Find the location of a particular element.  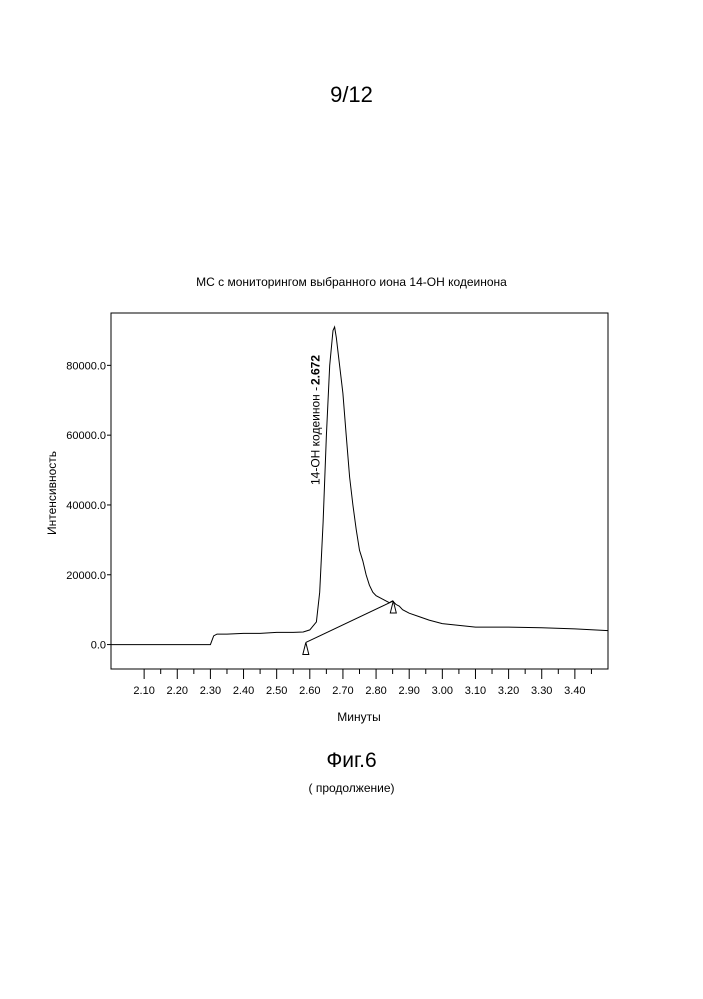

peak-retention-time: 2.672 is located at coordinates (316, 370).